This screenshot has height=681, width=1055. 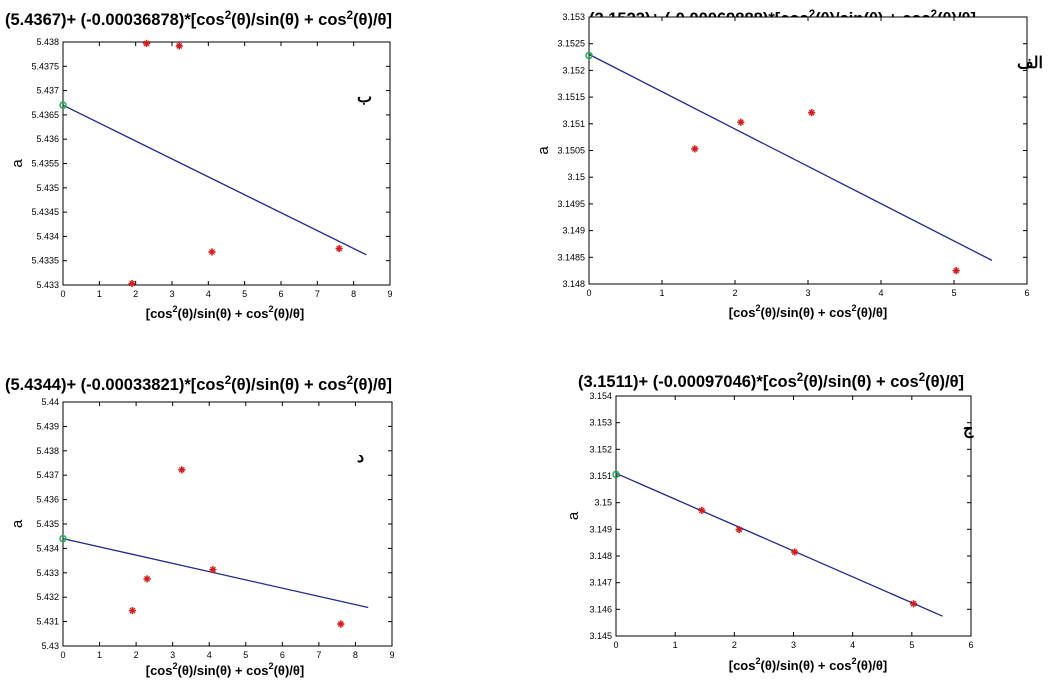 What do you see at coordinates (790, 157) in the screenshot?
I see `fit-line` at bounding box center [790, 157].